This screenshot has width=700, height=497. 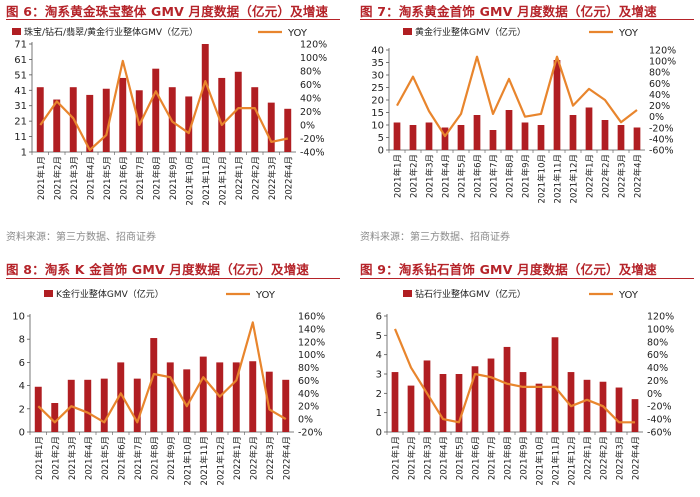 I want to click on right-tick-label: -40%, so click(x=659, y=420).